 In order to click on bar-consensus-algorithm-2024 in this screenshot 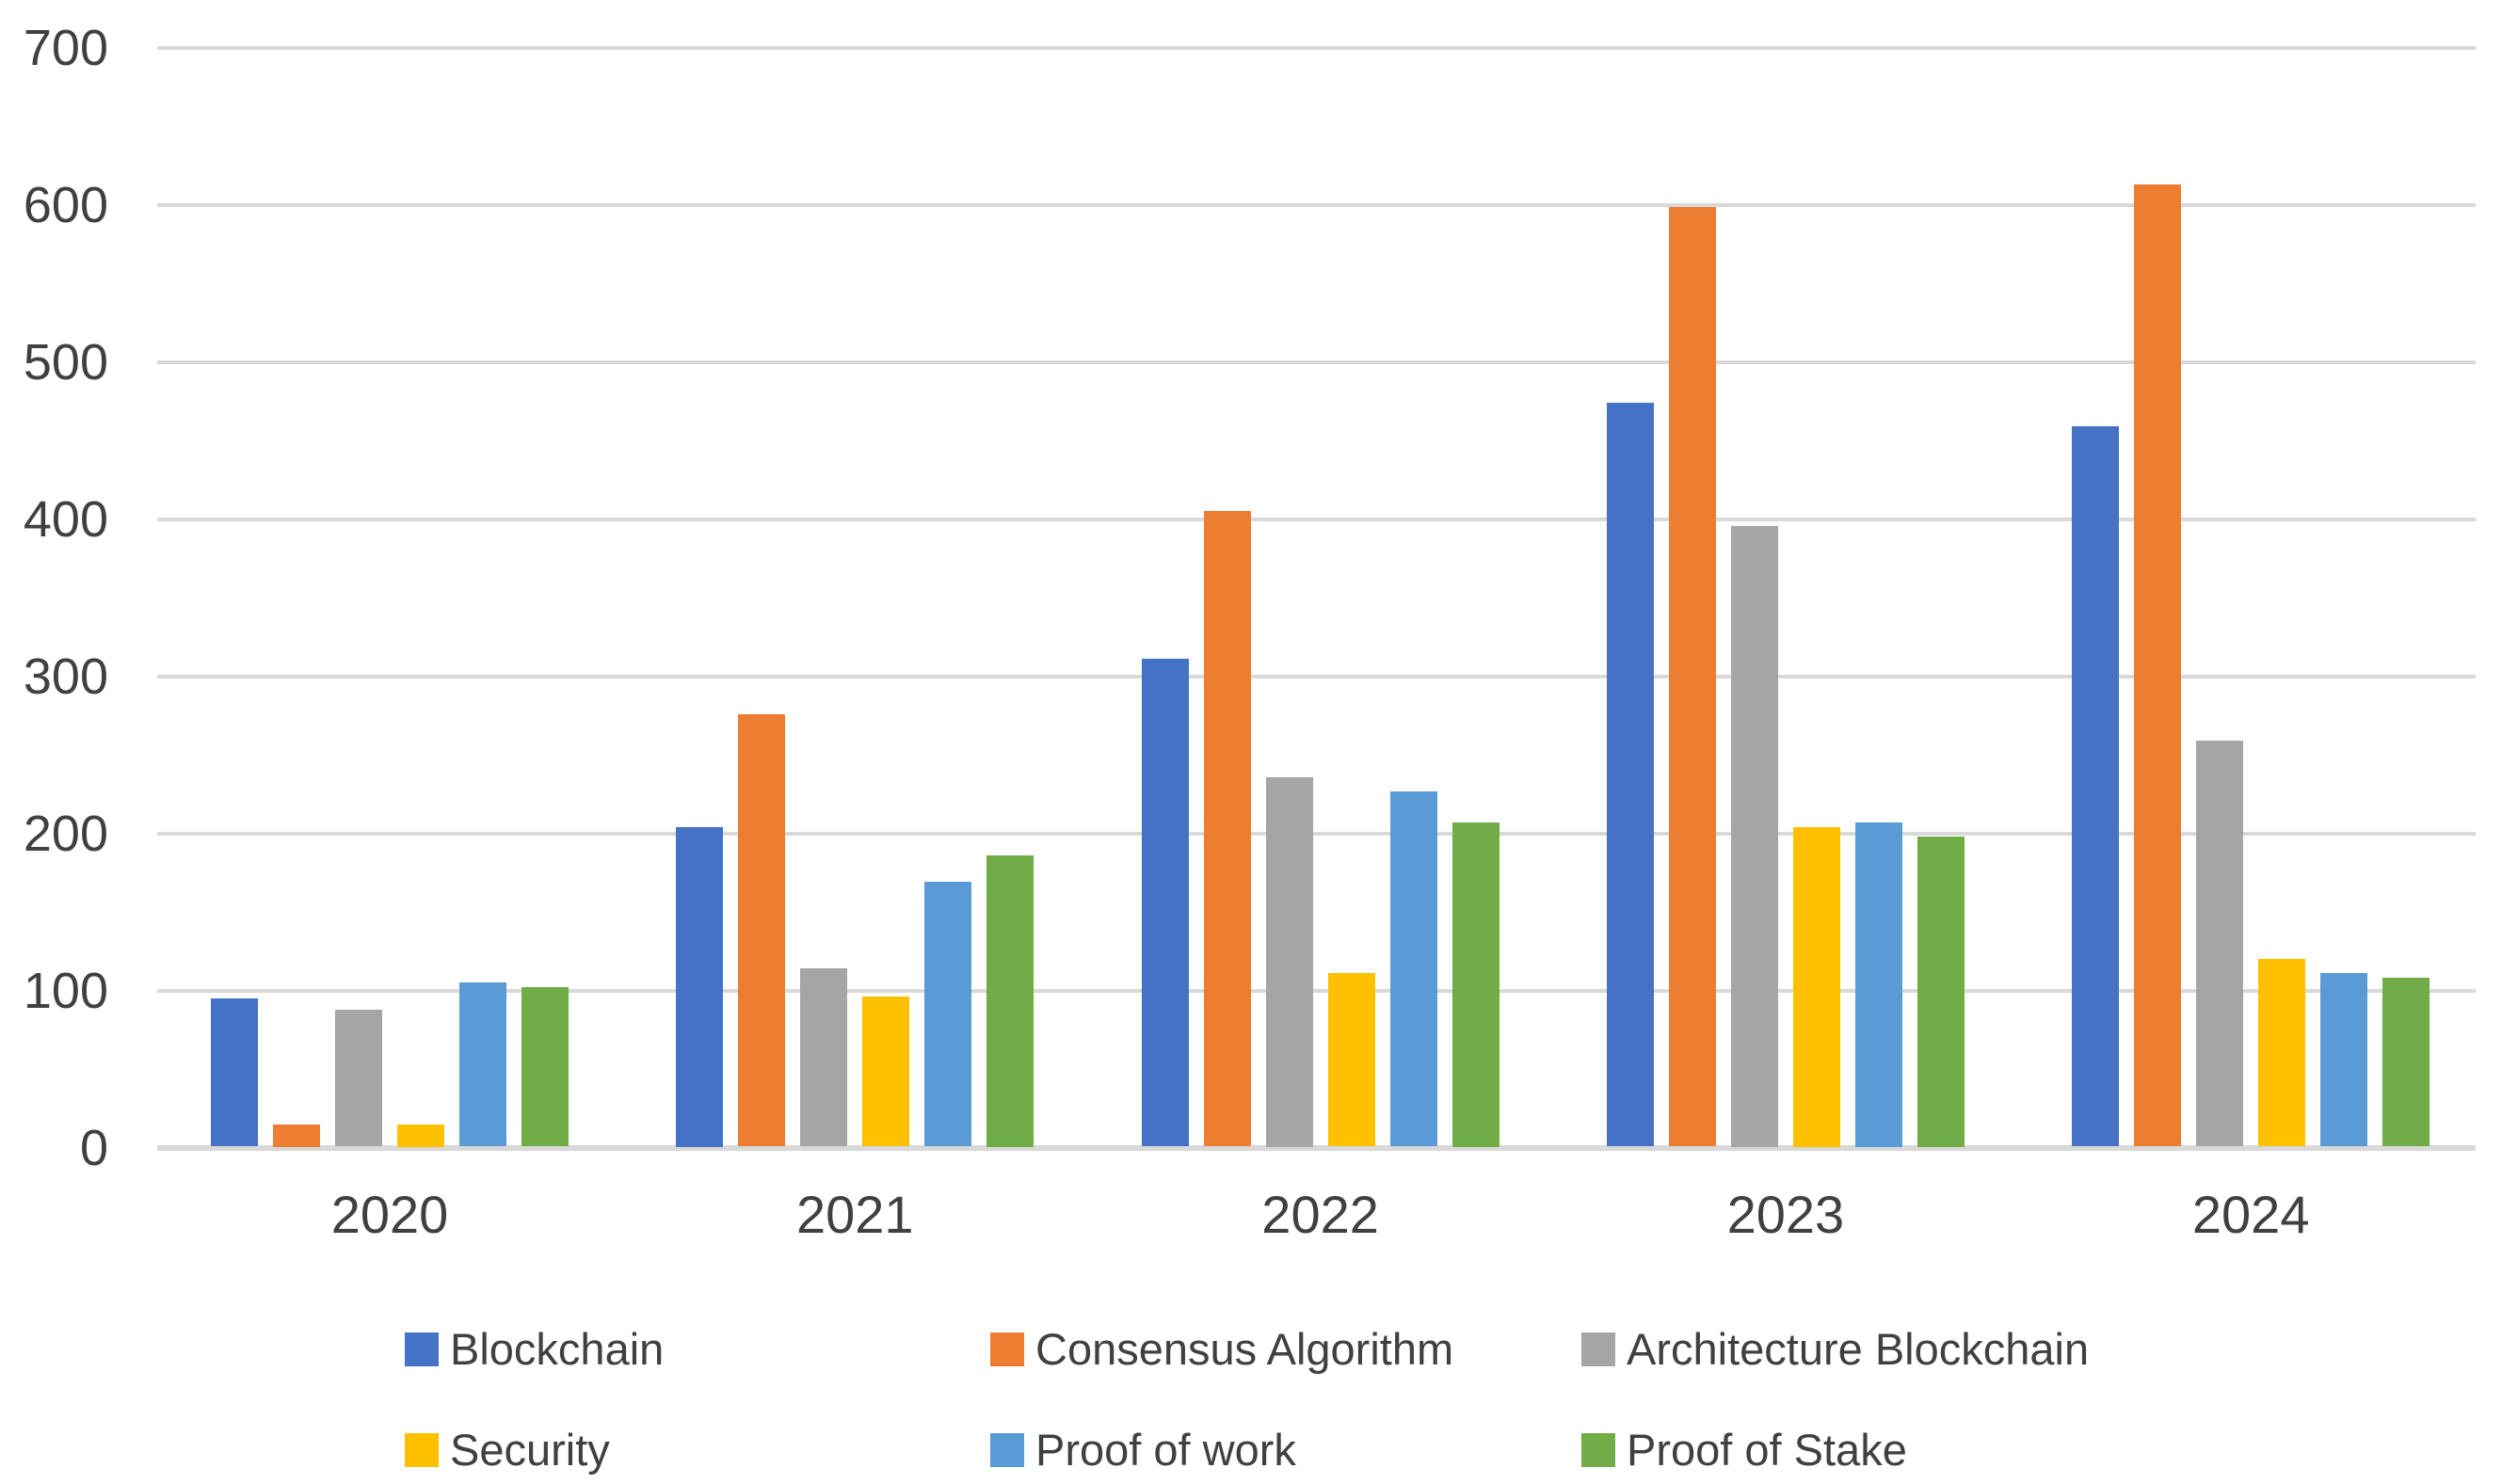, I will do `click(2158, 665)`.